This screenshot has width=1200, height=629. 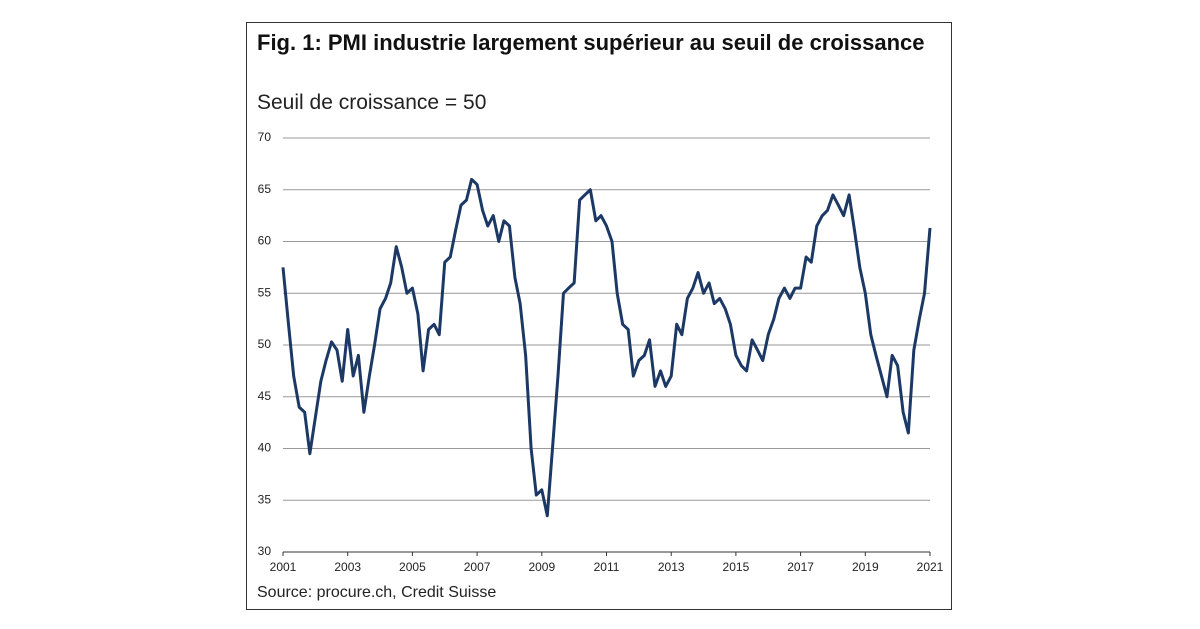 I want to click on y-tick-label: 30, so click(x=265, y=551).